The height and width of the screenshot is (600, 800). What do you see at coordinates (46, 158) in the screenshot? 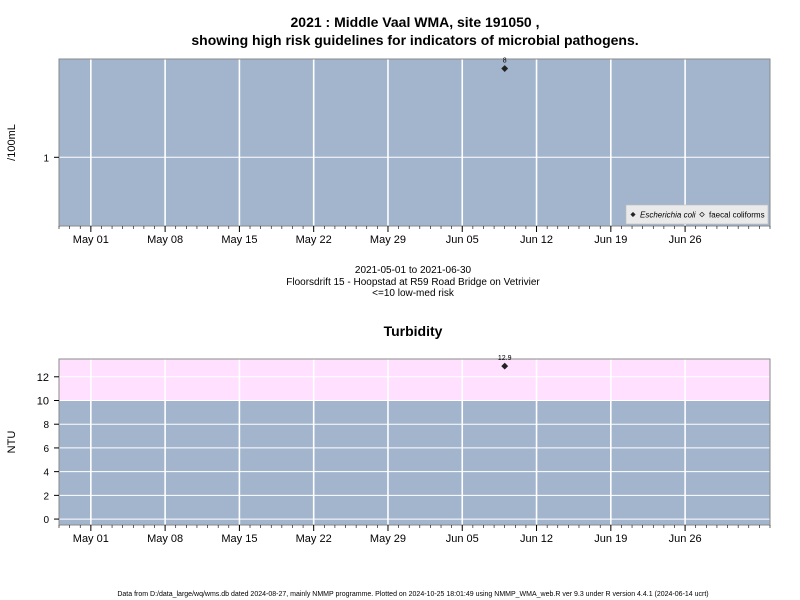
I see `y-tick-label: 1` at bounding box center [46, 158].